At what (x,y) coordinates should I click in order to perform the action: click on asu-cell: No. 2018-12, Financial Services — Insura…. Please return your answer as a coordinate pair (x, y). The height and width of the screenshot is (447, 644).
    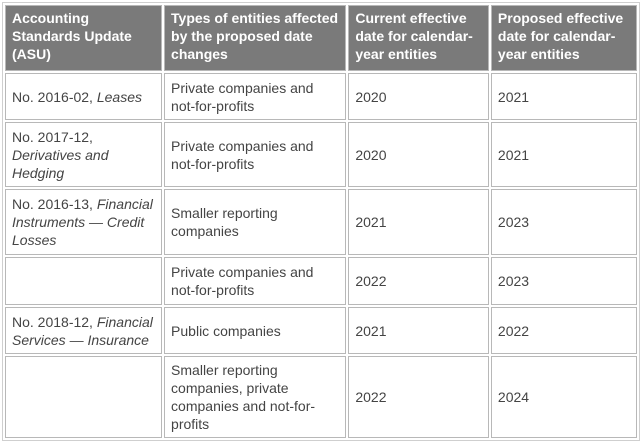
    Looking at the image, I should click on (84, 330).